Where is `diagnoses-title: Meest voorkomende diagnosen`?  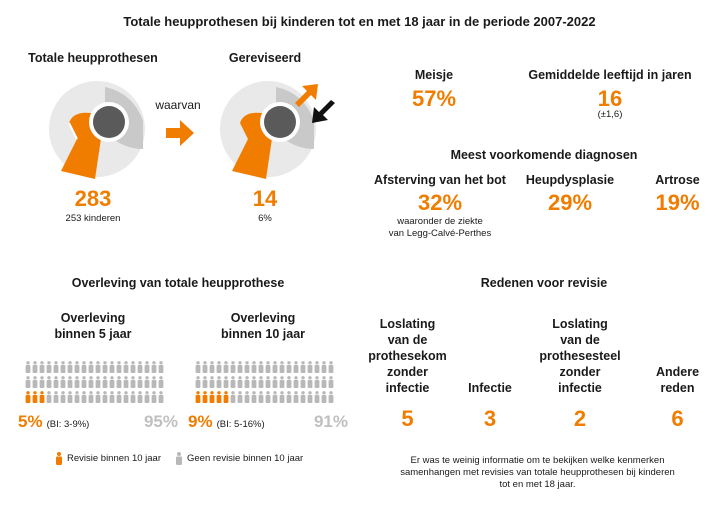
diagnoses-title: Meest voorkomende diagnosen is located at coordinates (544, 155).